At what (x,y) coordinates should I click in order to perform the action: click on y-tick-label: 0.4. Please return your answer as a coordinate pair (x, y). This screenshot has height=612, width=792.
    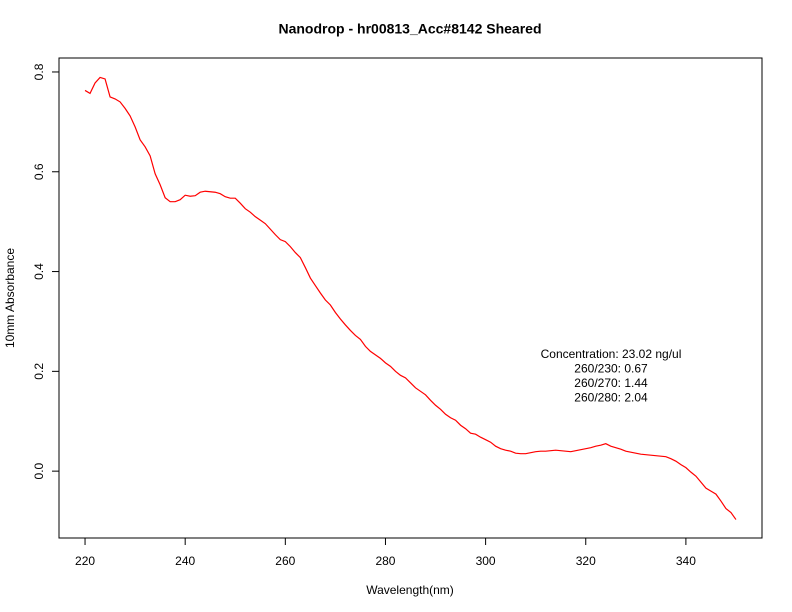
    Looking at the image, I should click on (39, 271).